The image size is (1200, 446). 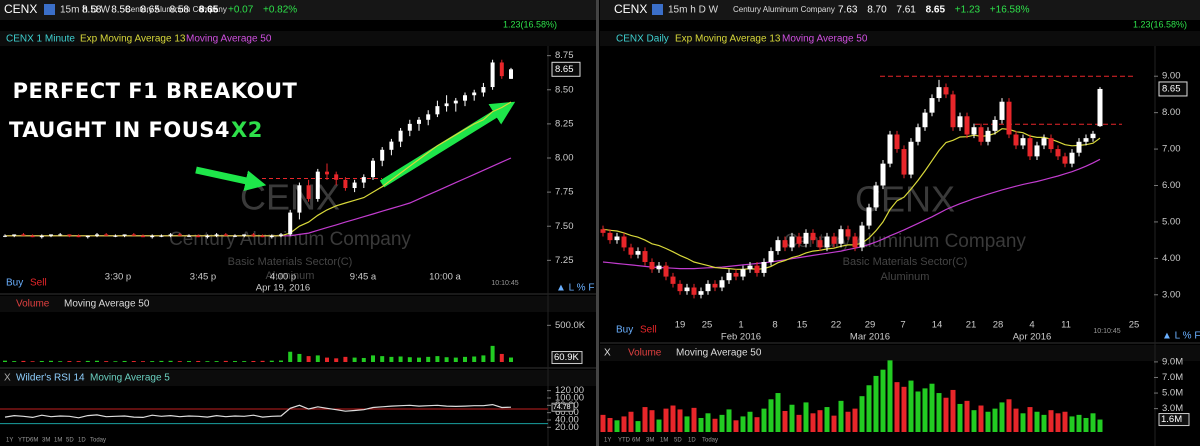 I want to click on volume-legend: Moving Average 50, so click(x=719, y=353).